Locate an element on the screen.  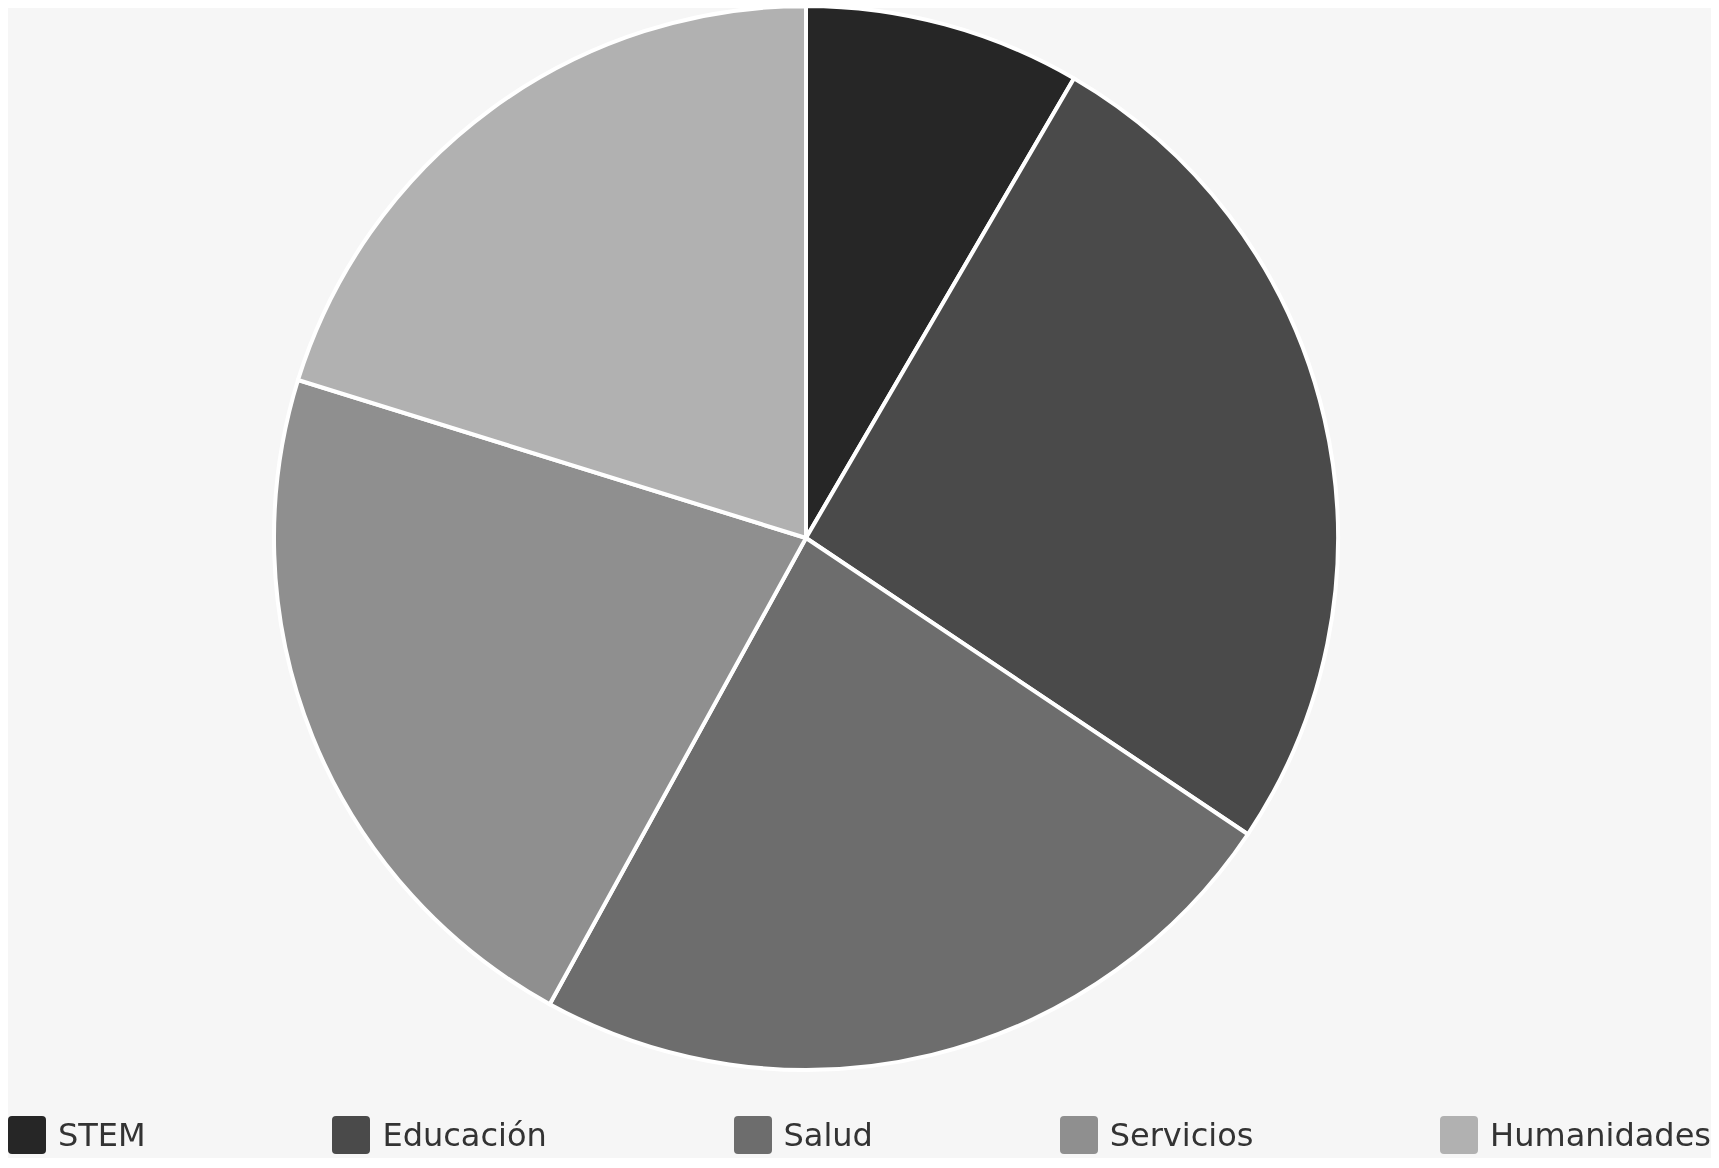
legend-label: Humanidades is located at coordinates (1600, 1135).